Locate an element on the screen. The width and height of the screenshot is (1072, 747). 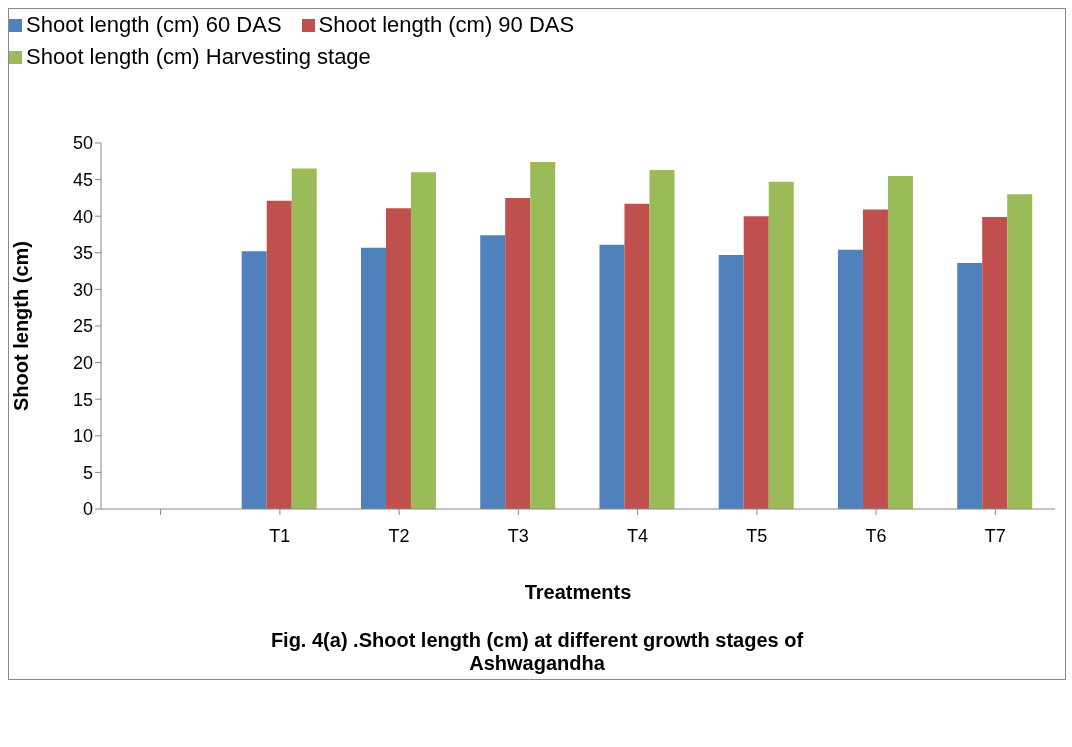
legend-label: Shoot length (cm) 60 DAS is located at coordinates (154, 25).